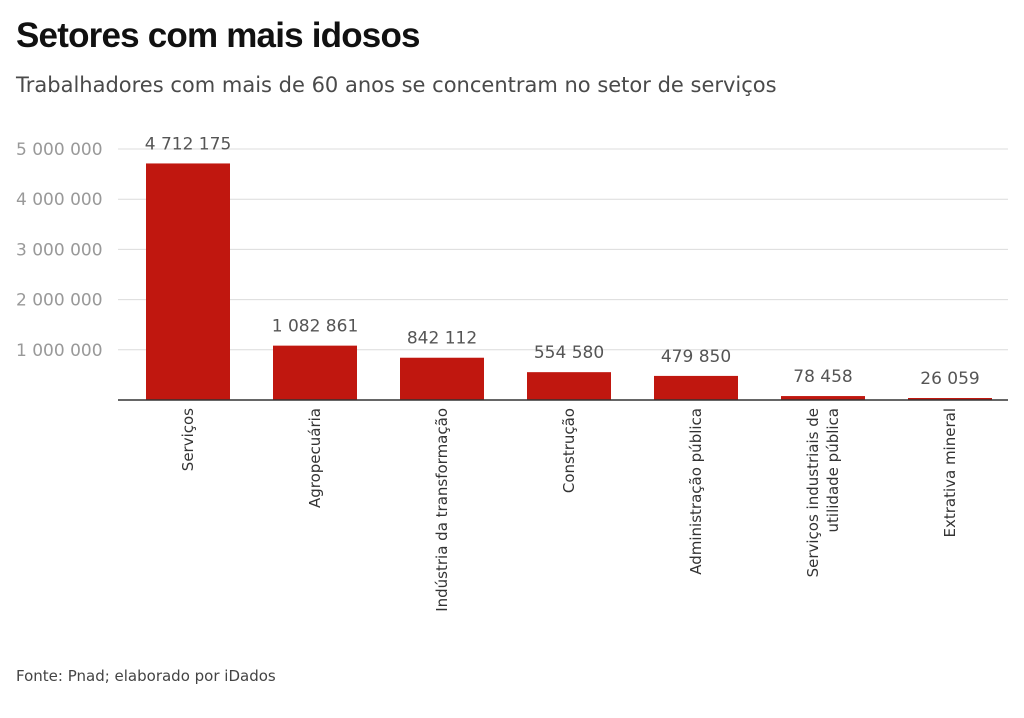 The image size is (1024, 718). I want to click on source-note: Fonte: Pnad; elaborado por iDados, so click(146, 676).